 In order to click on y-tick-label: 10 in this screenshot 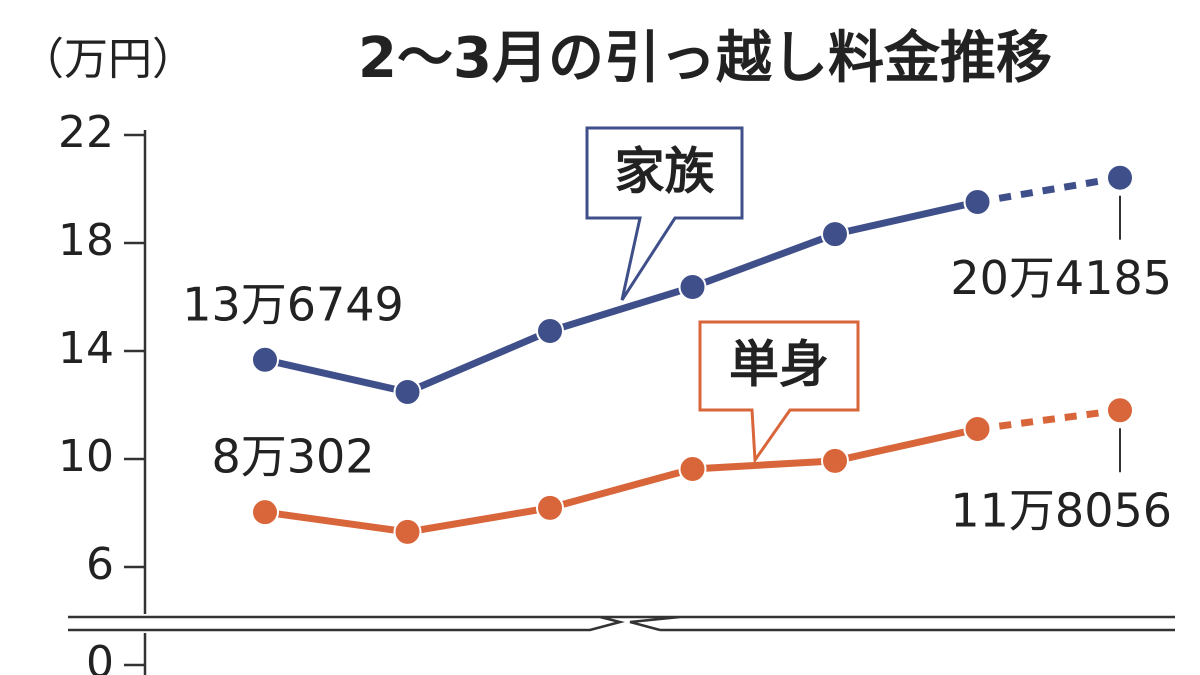, I will do `click(86, 456)`.